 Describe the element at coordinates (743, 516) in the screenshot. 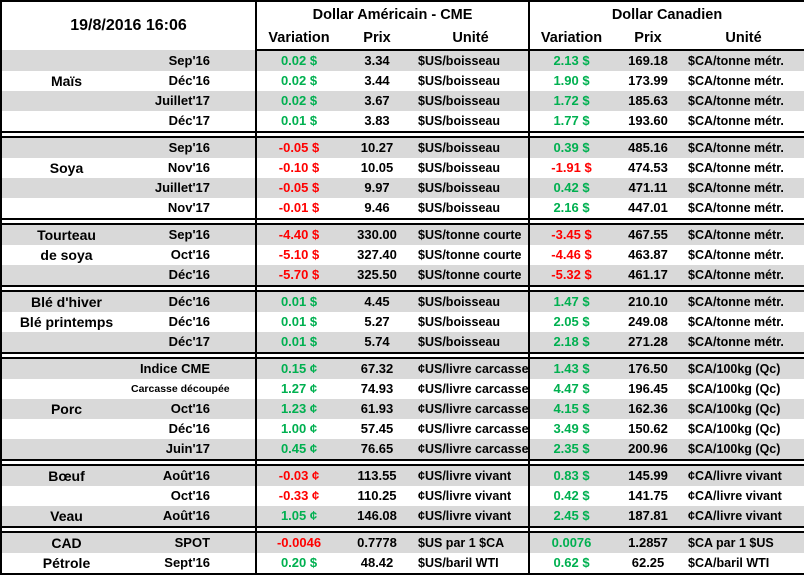

I see `ca-unit-cell: ¢CA/livre vivant` at that location.